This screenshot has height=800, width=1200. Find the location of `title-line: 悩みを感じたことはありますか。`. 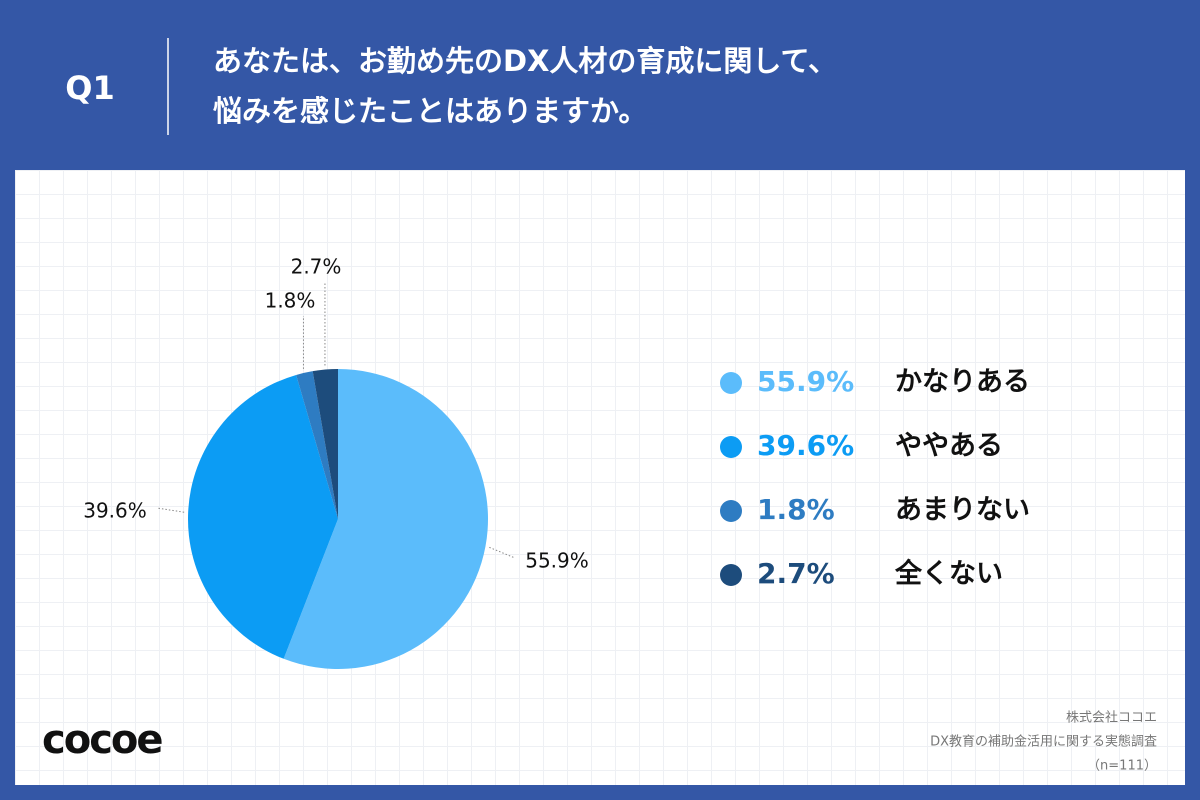

title-line: 悩みを感じたことはありますか。 is located at coordinates (430, 111).